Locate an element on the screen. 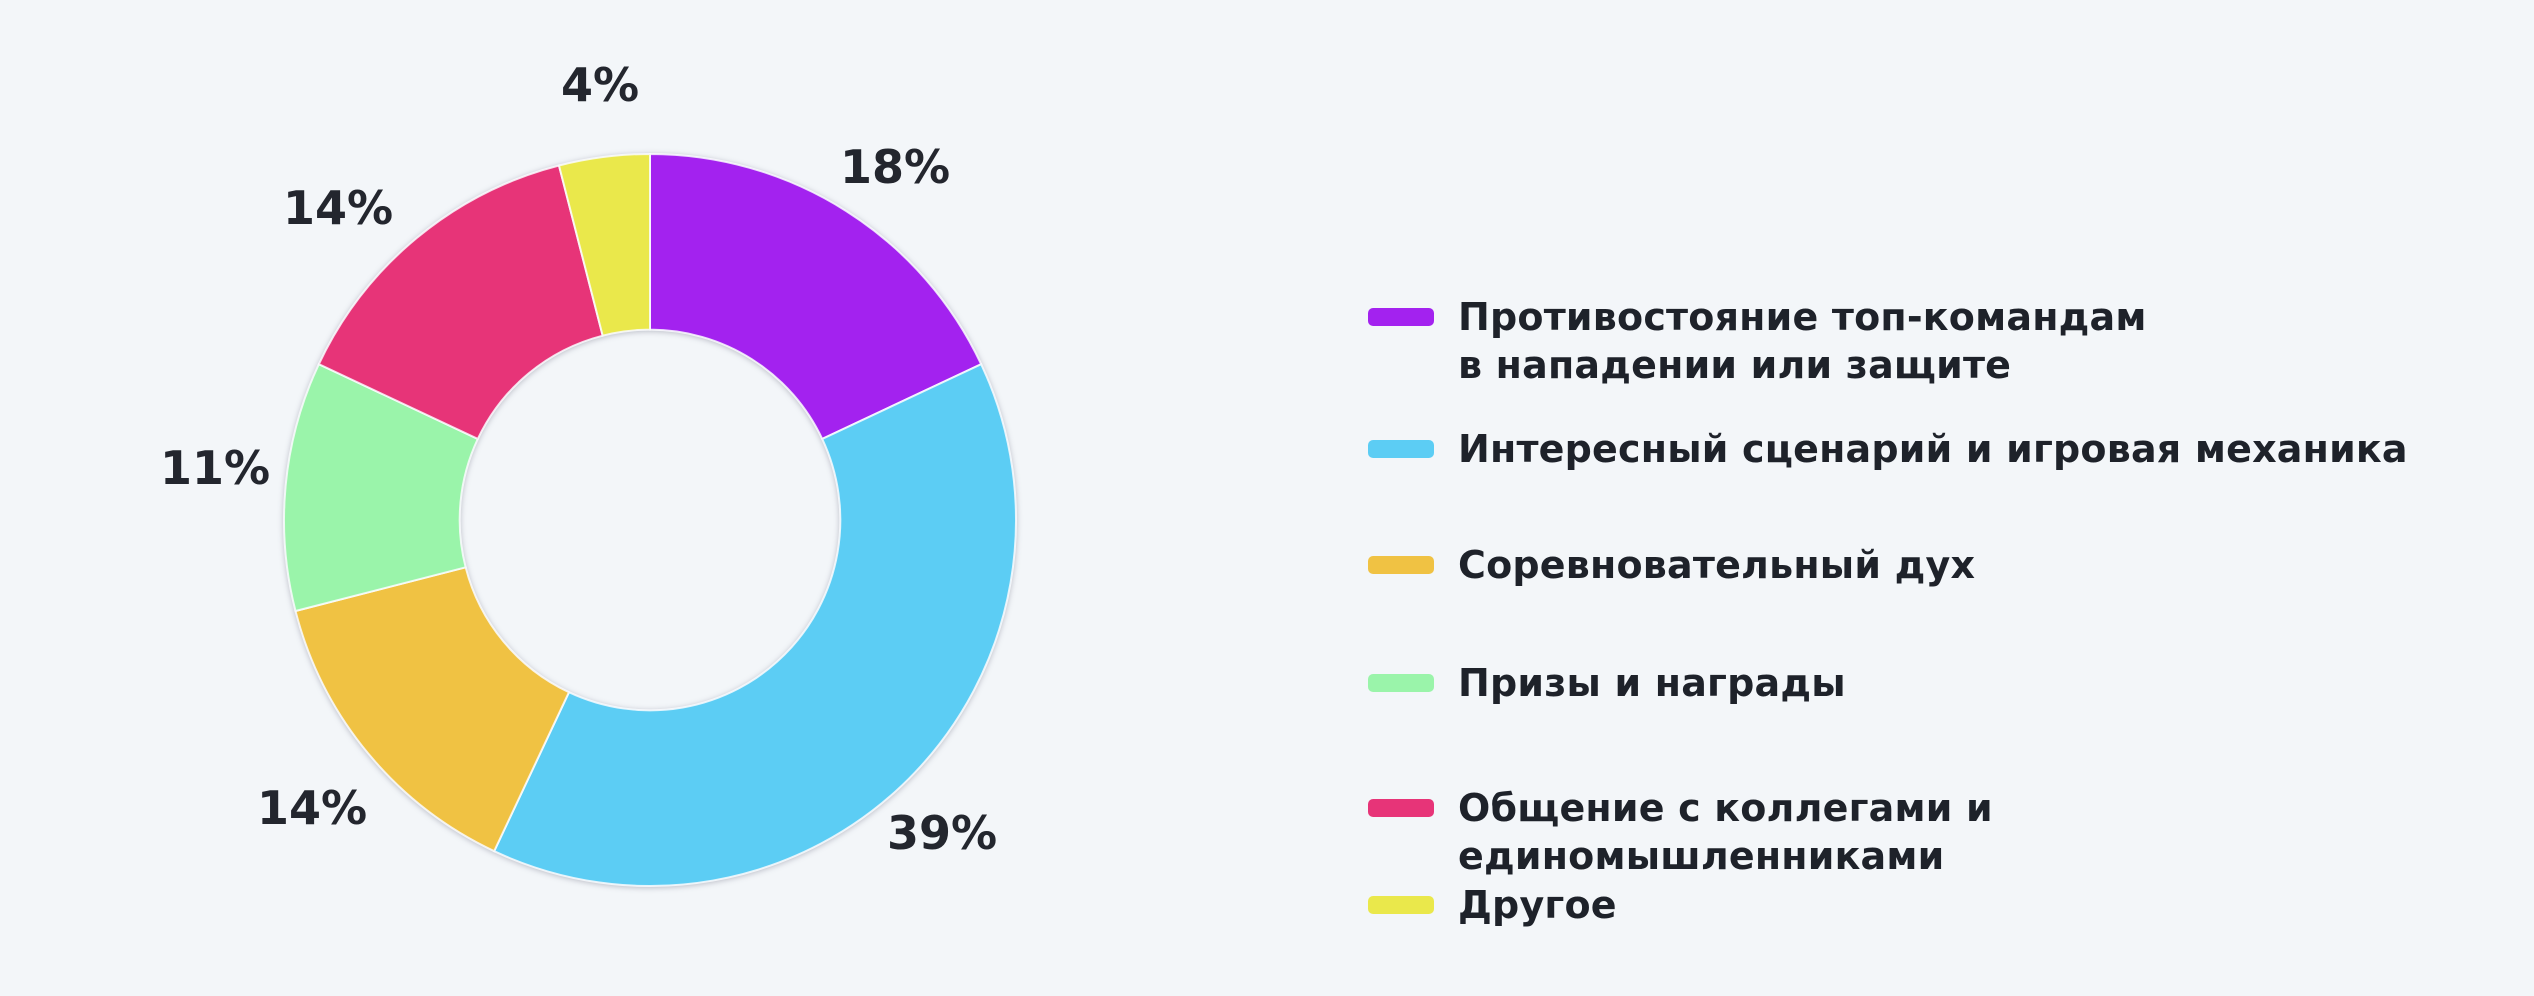 The height and width of the screenshot is (996, 2534). legend-swatch-blue is located at coordinates (1401, 449).